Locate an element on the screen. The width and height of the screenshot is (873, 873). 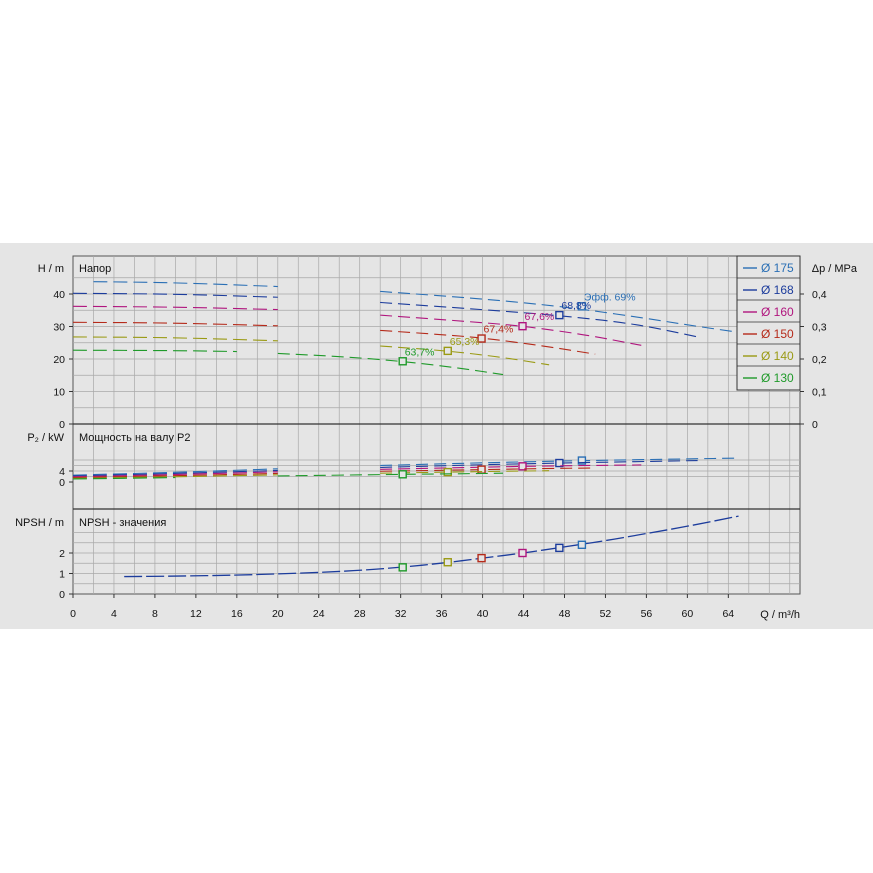
power-2-curve is located at coordinates (175, 474).